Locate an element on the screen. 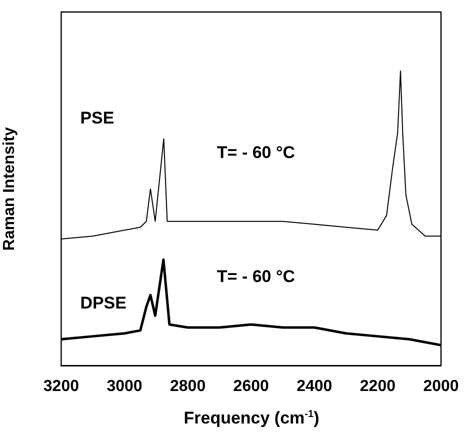 This screenshot has width=466, height=435. series-label: DPSE is located at coordinates (103, 303).